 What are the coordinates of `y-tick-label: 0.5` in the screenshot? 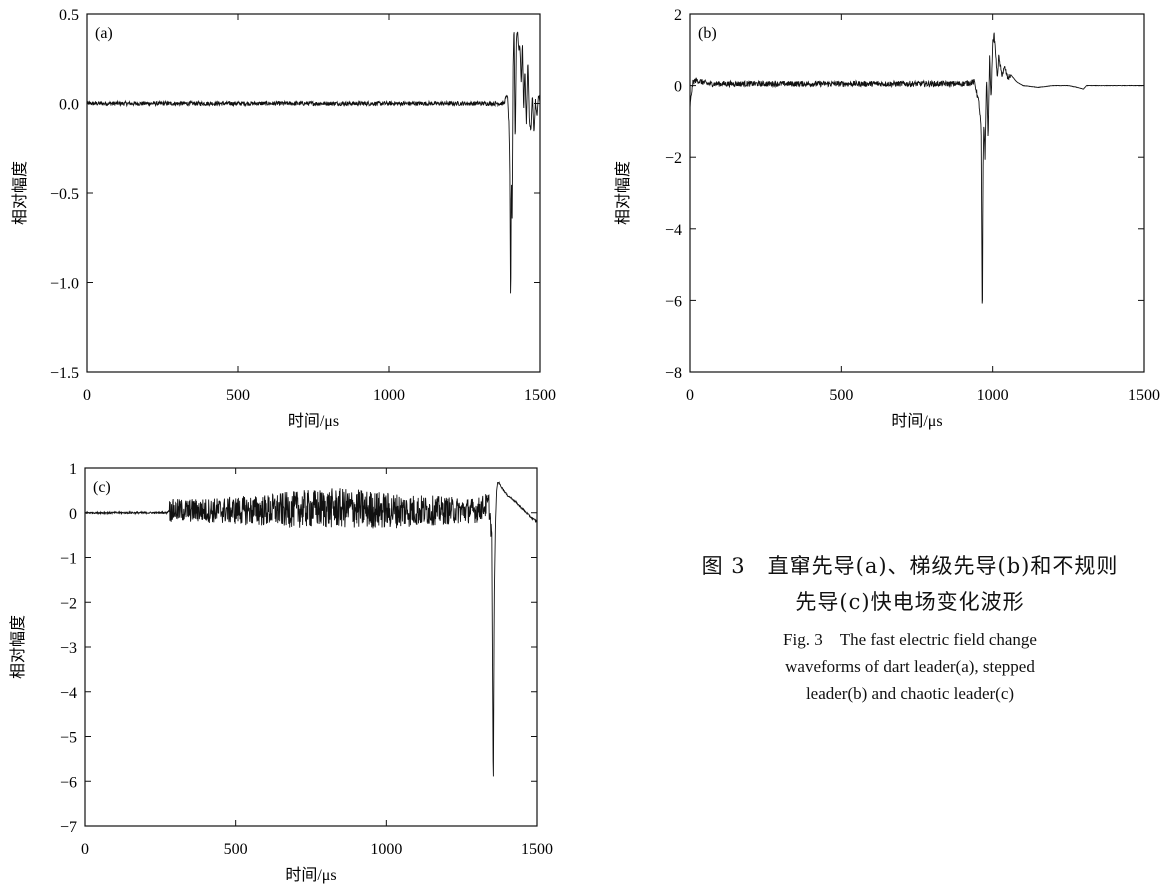 It's located at (69, 15).